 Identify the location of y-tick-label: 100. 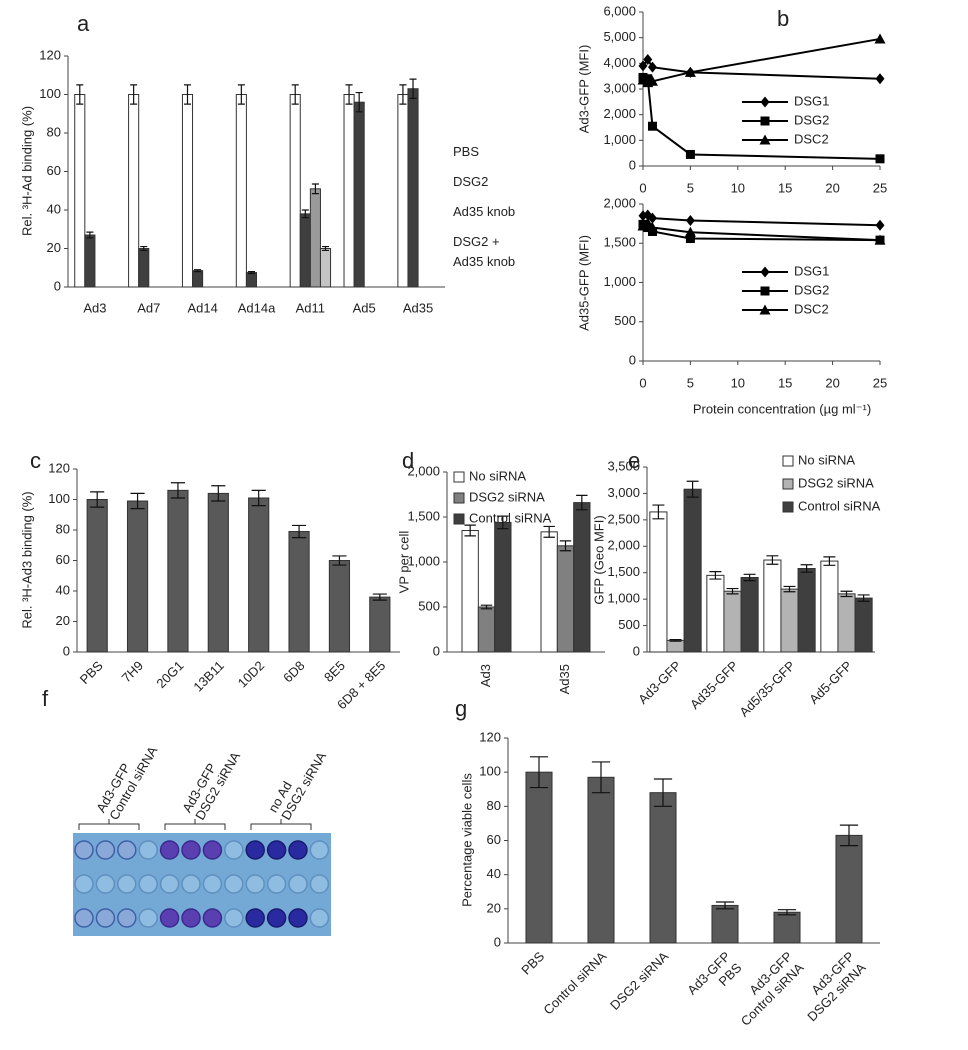
(50, 93).